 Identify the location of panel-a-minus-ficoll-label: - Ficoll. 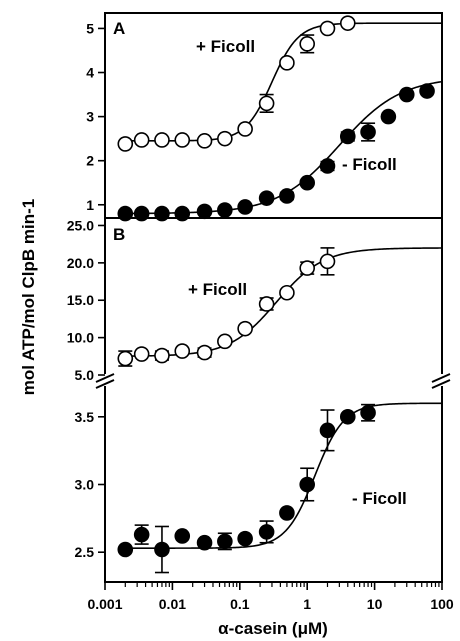
(369, 164).